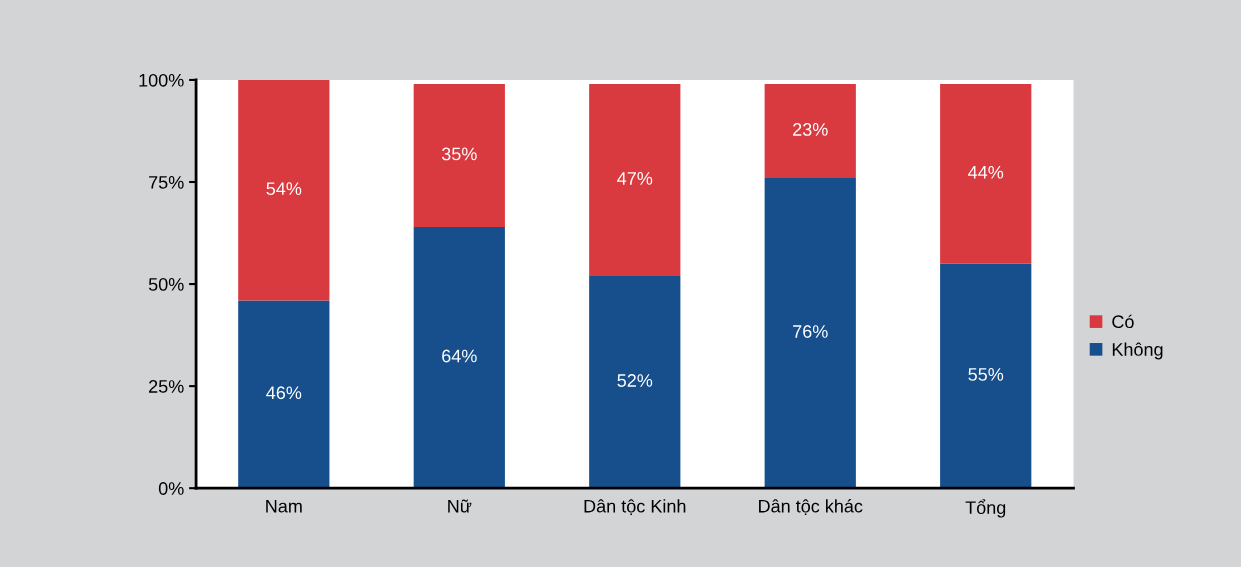 This screenshot has height=567, width=1241. What do you see at coordinates (161, 80) in the screenshot?
I see `y-tick-label: 100%` at bounding box center [161, 80].